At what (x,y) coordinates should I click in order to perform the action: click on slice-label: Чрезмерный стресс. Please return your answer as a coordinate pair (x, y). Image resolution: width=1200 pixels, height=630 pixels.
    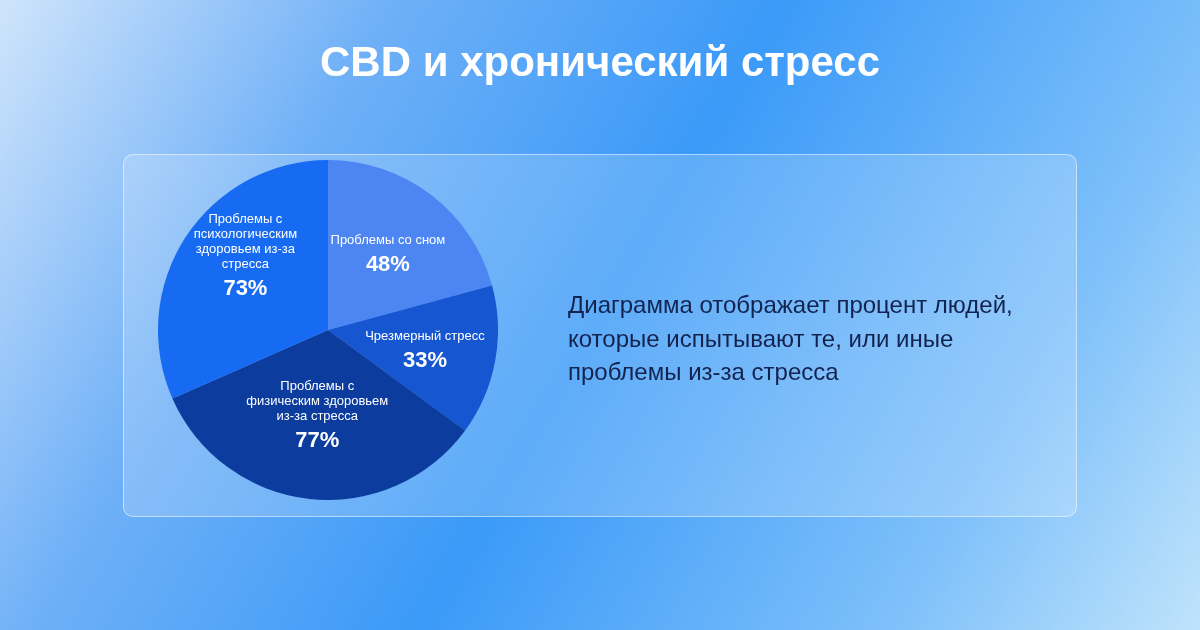
    Looking at the image, I should click on (425, 335).